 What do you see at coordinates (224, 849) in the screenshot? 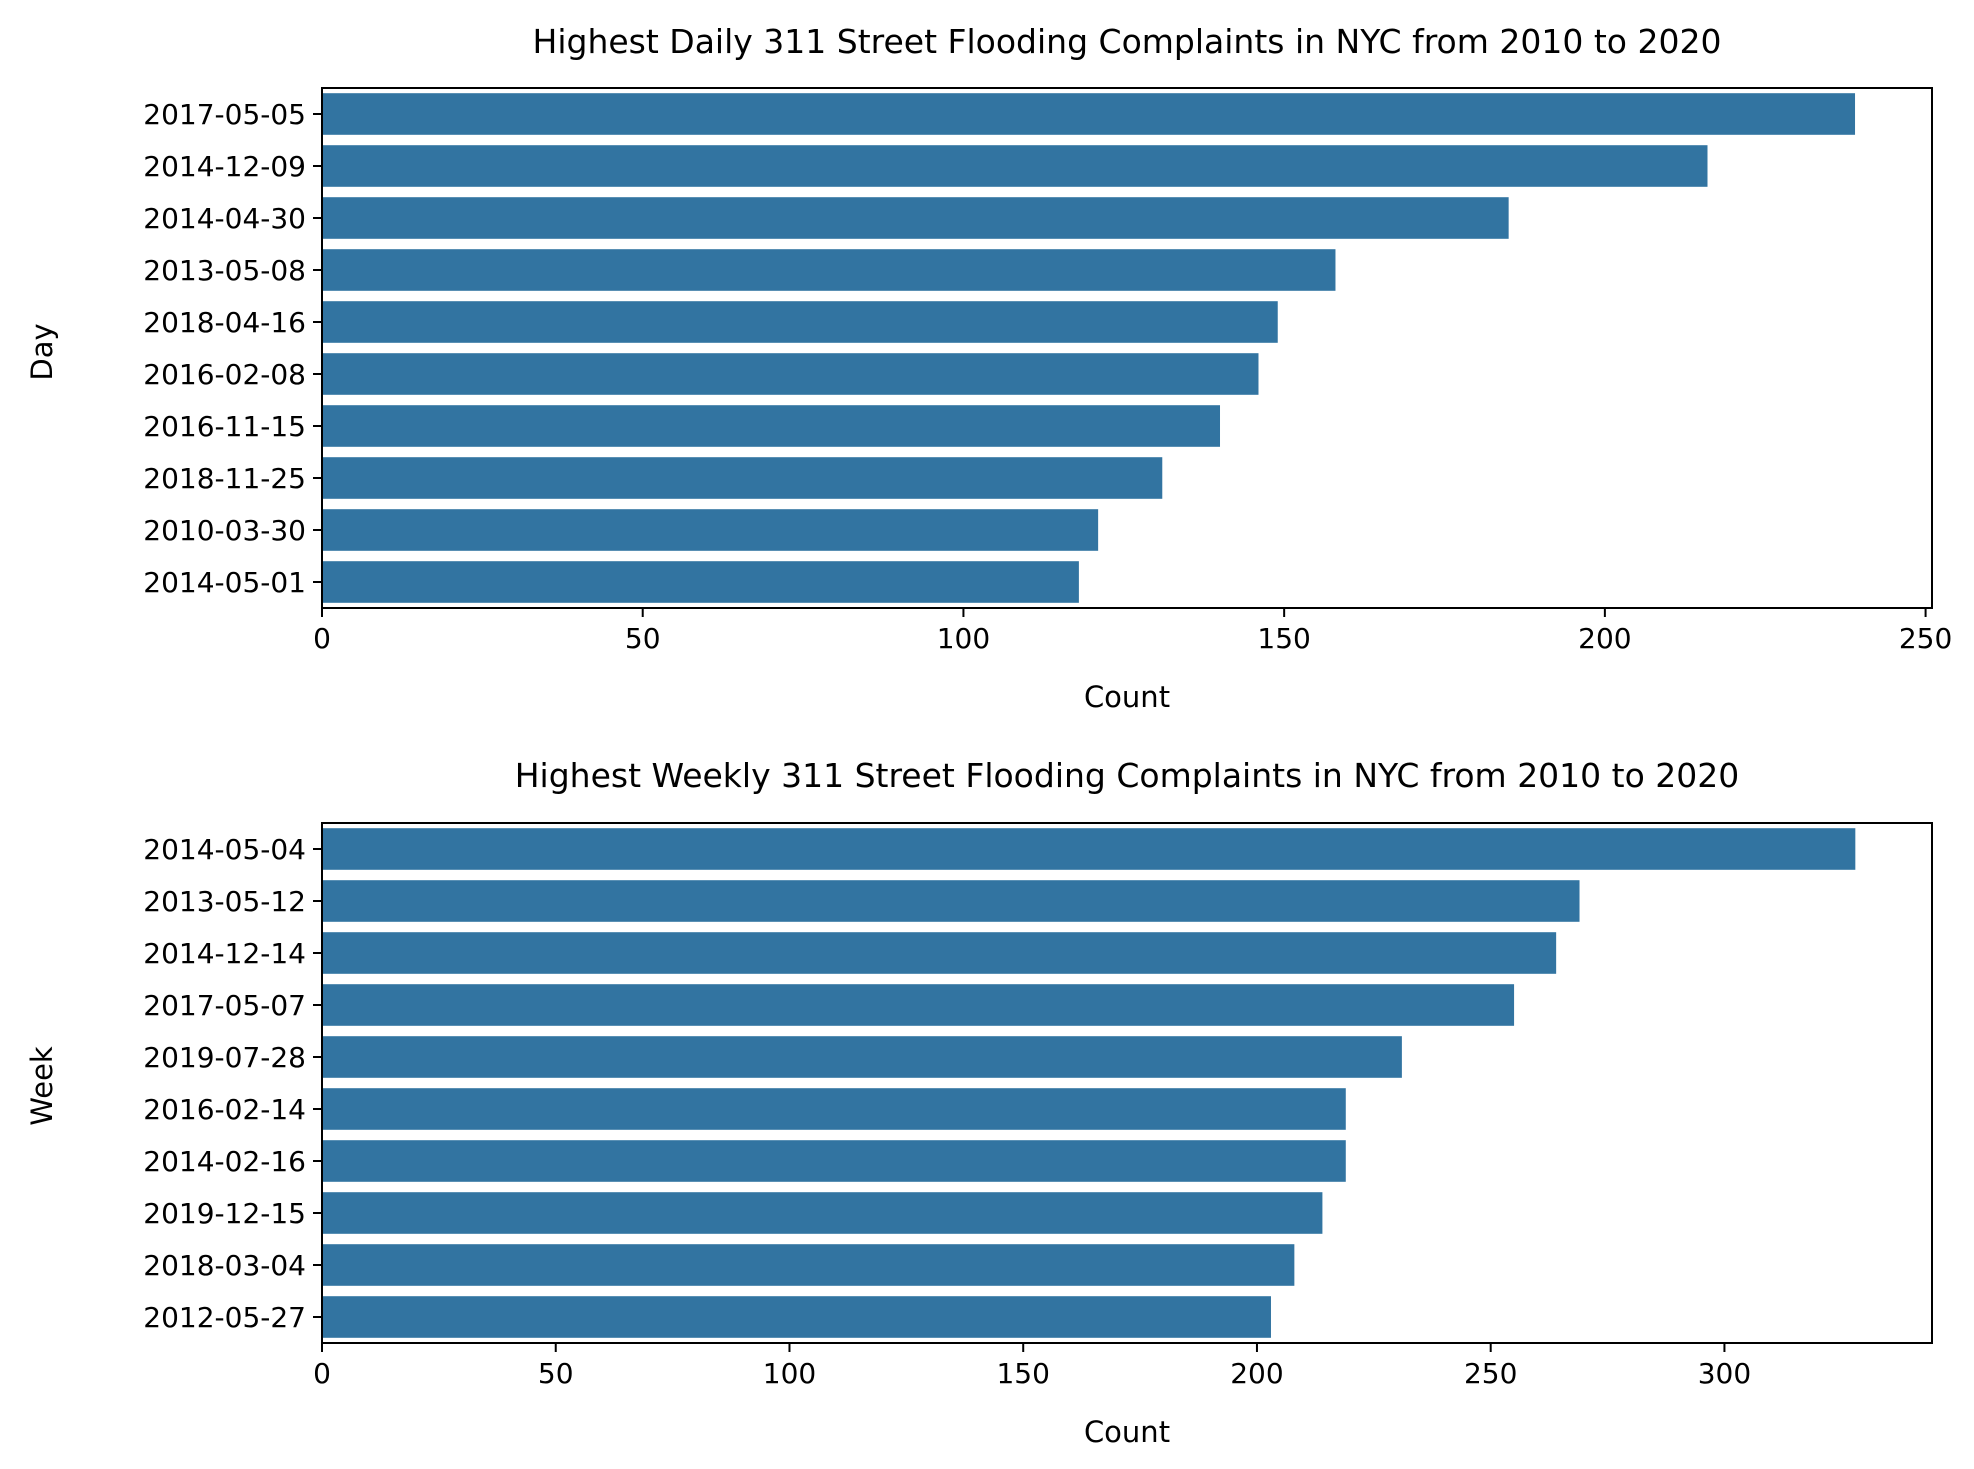
I see `y-tick-label: 2014-05-04` at bounding box center [224, 849].